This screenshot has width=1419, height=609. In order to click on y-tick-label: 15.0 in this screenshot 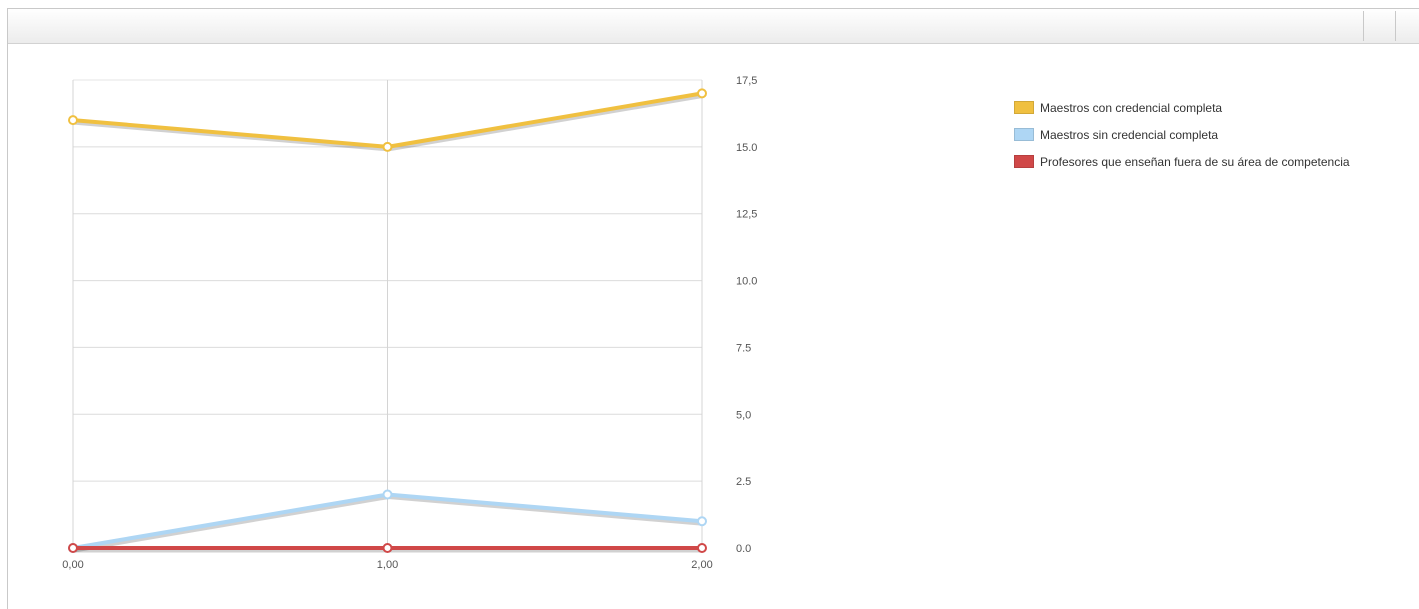, I will do `click(746, 148)`.